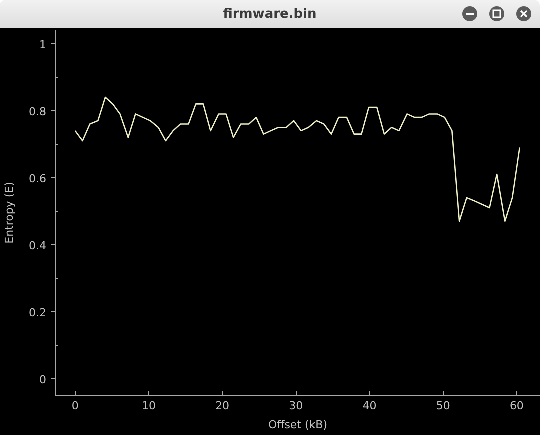 Image resolution: width=540 pixels, height=435 pixels. Describe the element at coordinates (43, 45) in the screenshot. I see `y-tick-label: 1` at that location.